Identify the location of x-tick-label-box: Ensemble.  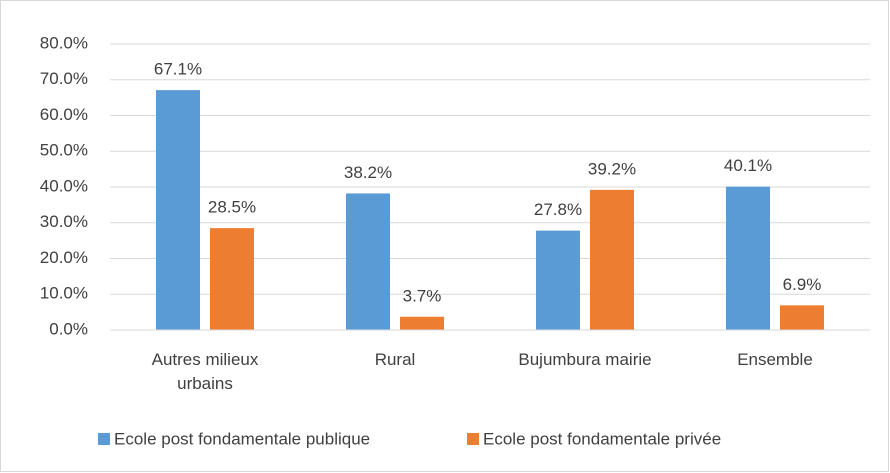
(775, 359).